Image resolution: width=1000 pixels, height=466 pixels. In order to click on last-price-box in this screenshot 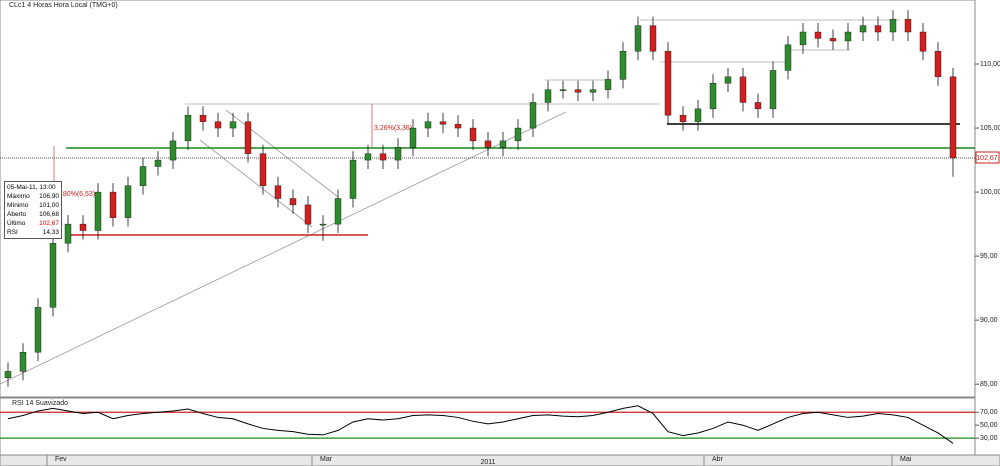, I will do `click(987, 157)`.